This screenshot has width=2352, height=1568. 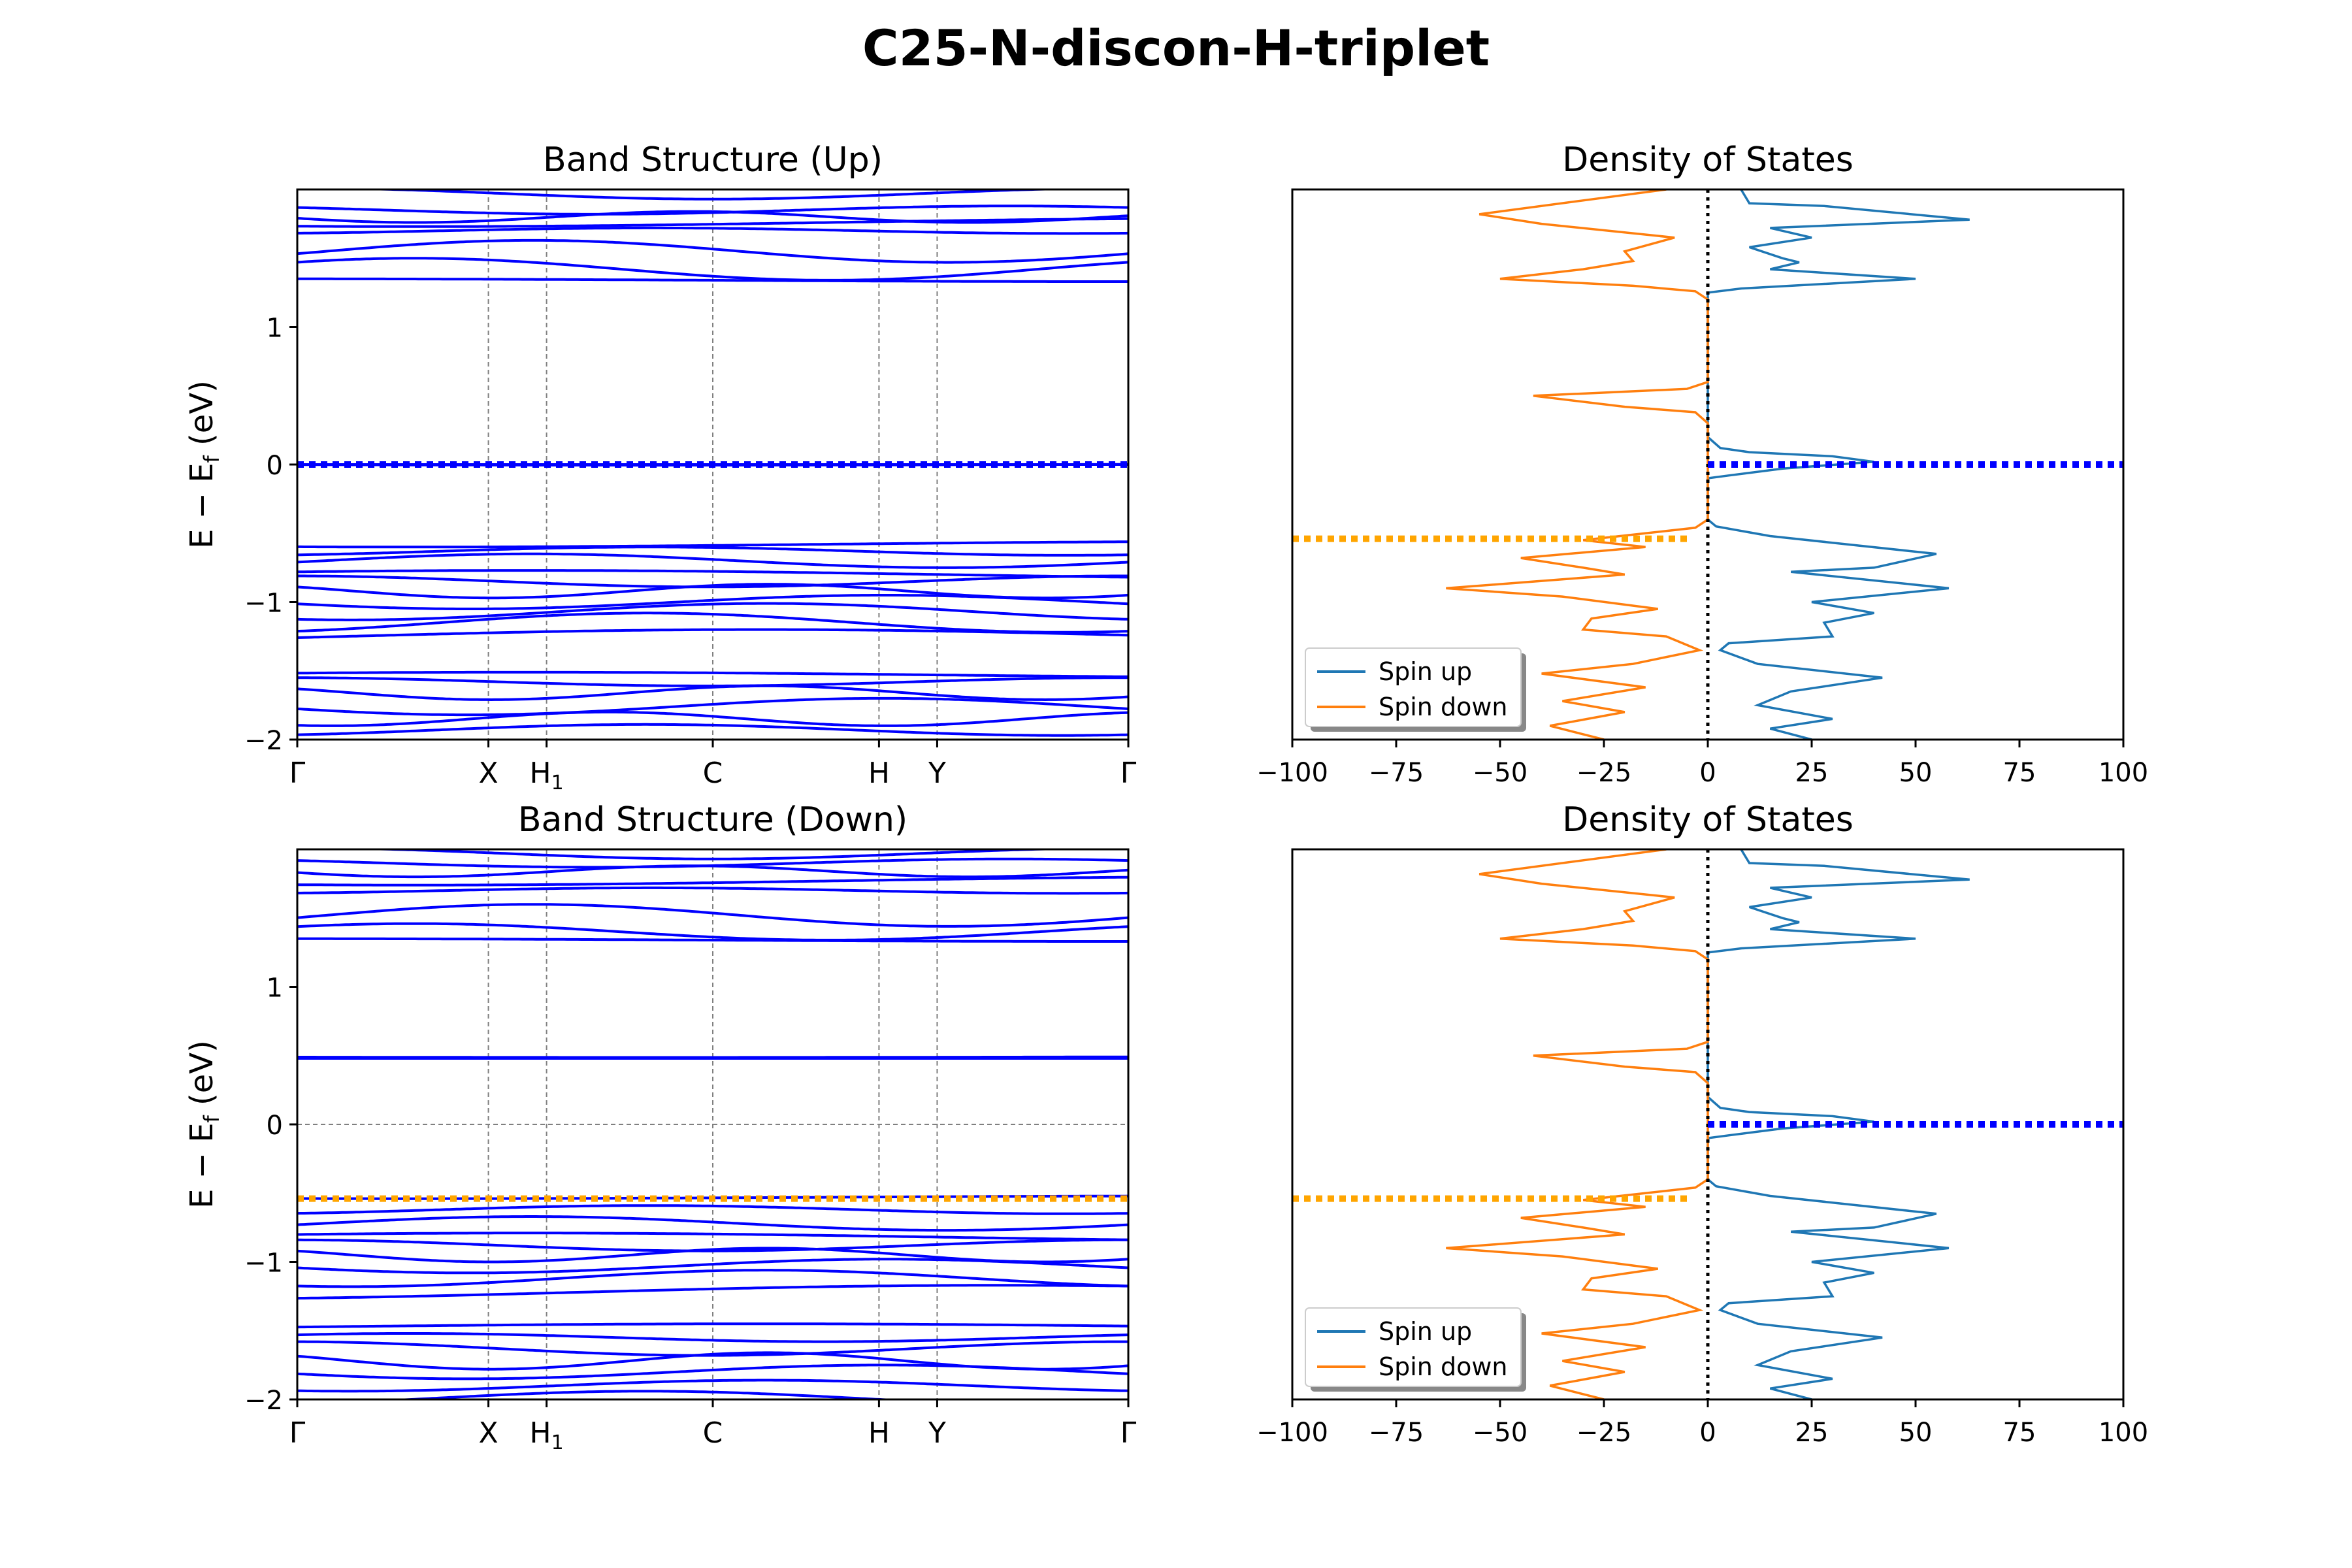 I want to click on y-tick-label: 1, so click(x=275, y=329).